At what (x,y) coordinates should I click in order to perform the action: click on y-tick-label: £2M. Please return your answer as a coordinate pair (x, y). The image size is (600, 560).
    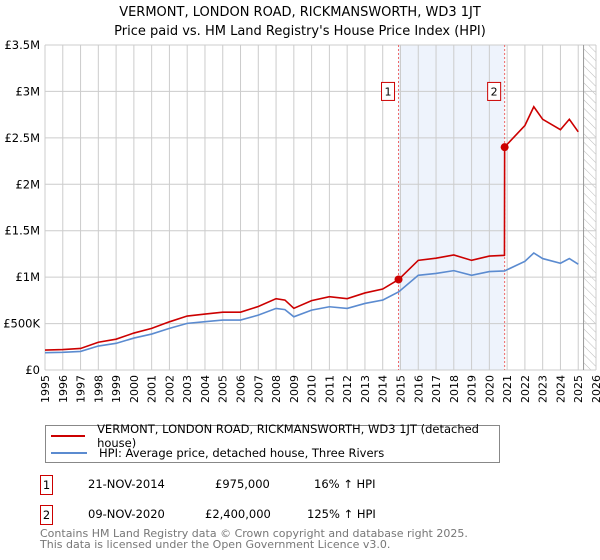
    Looking at the image, I should click on (27, 184).